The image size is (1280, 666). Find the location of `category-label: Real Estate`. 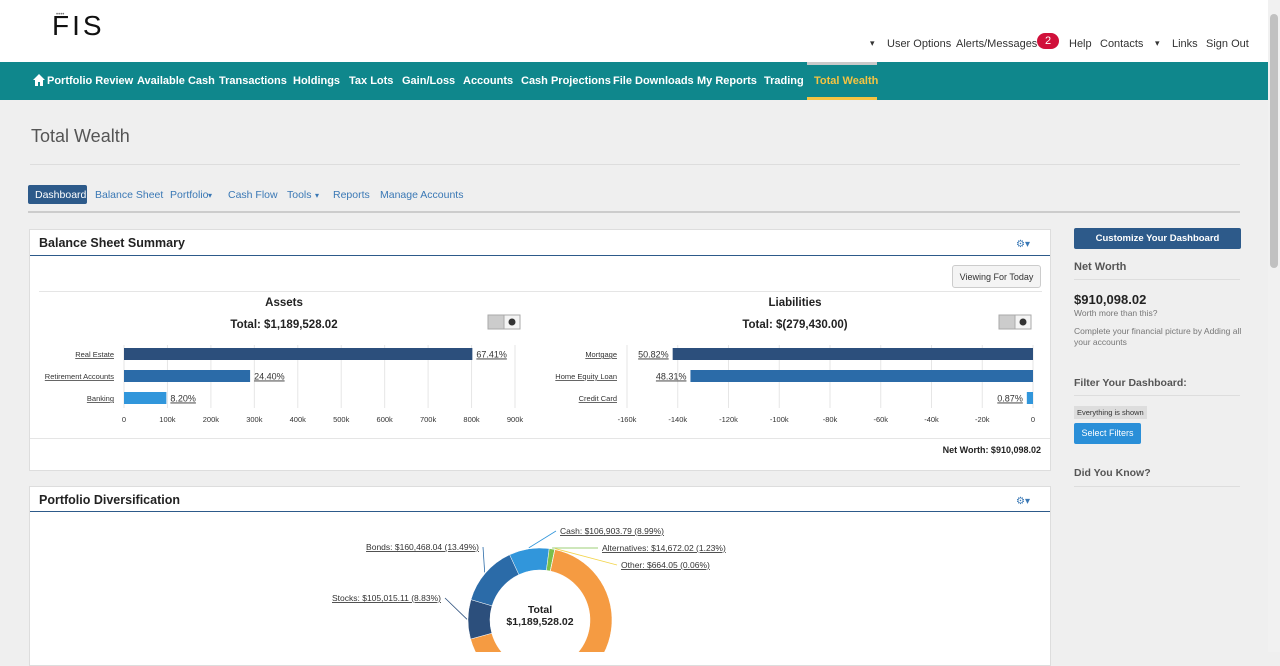

category-label: Real Estate is located at coordinates (94, 354).